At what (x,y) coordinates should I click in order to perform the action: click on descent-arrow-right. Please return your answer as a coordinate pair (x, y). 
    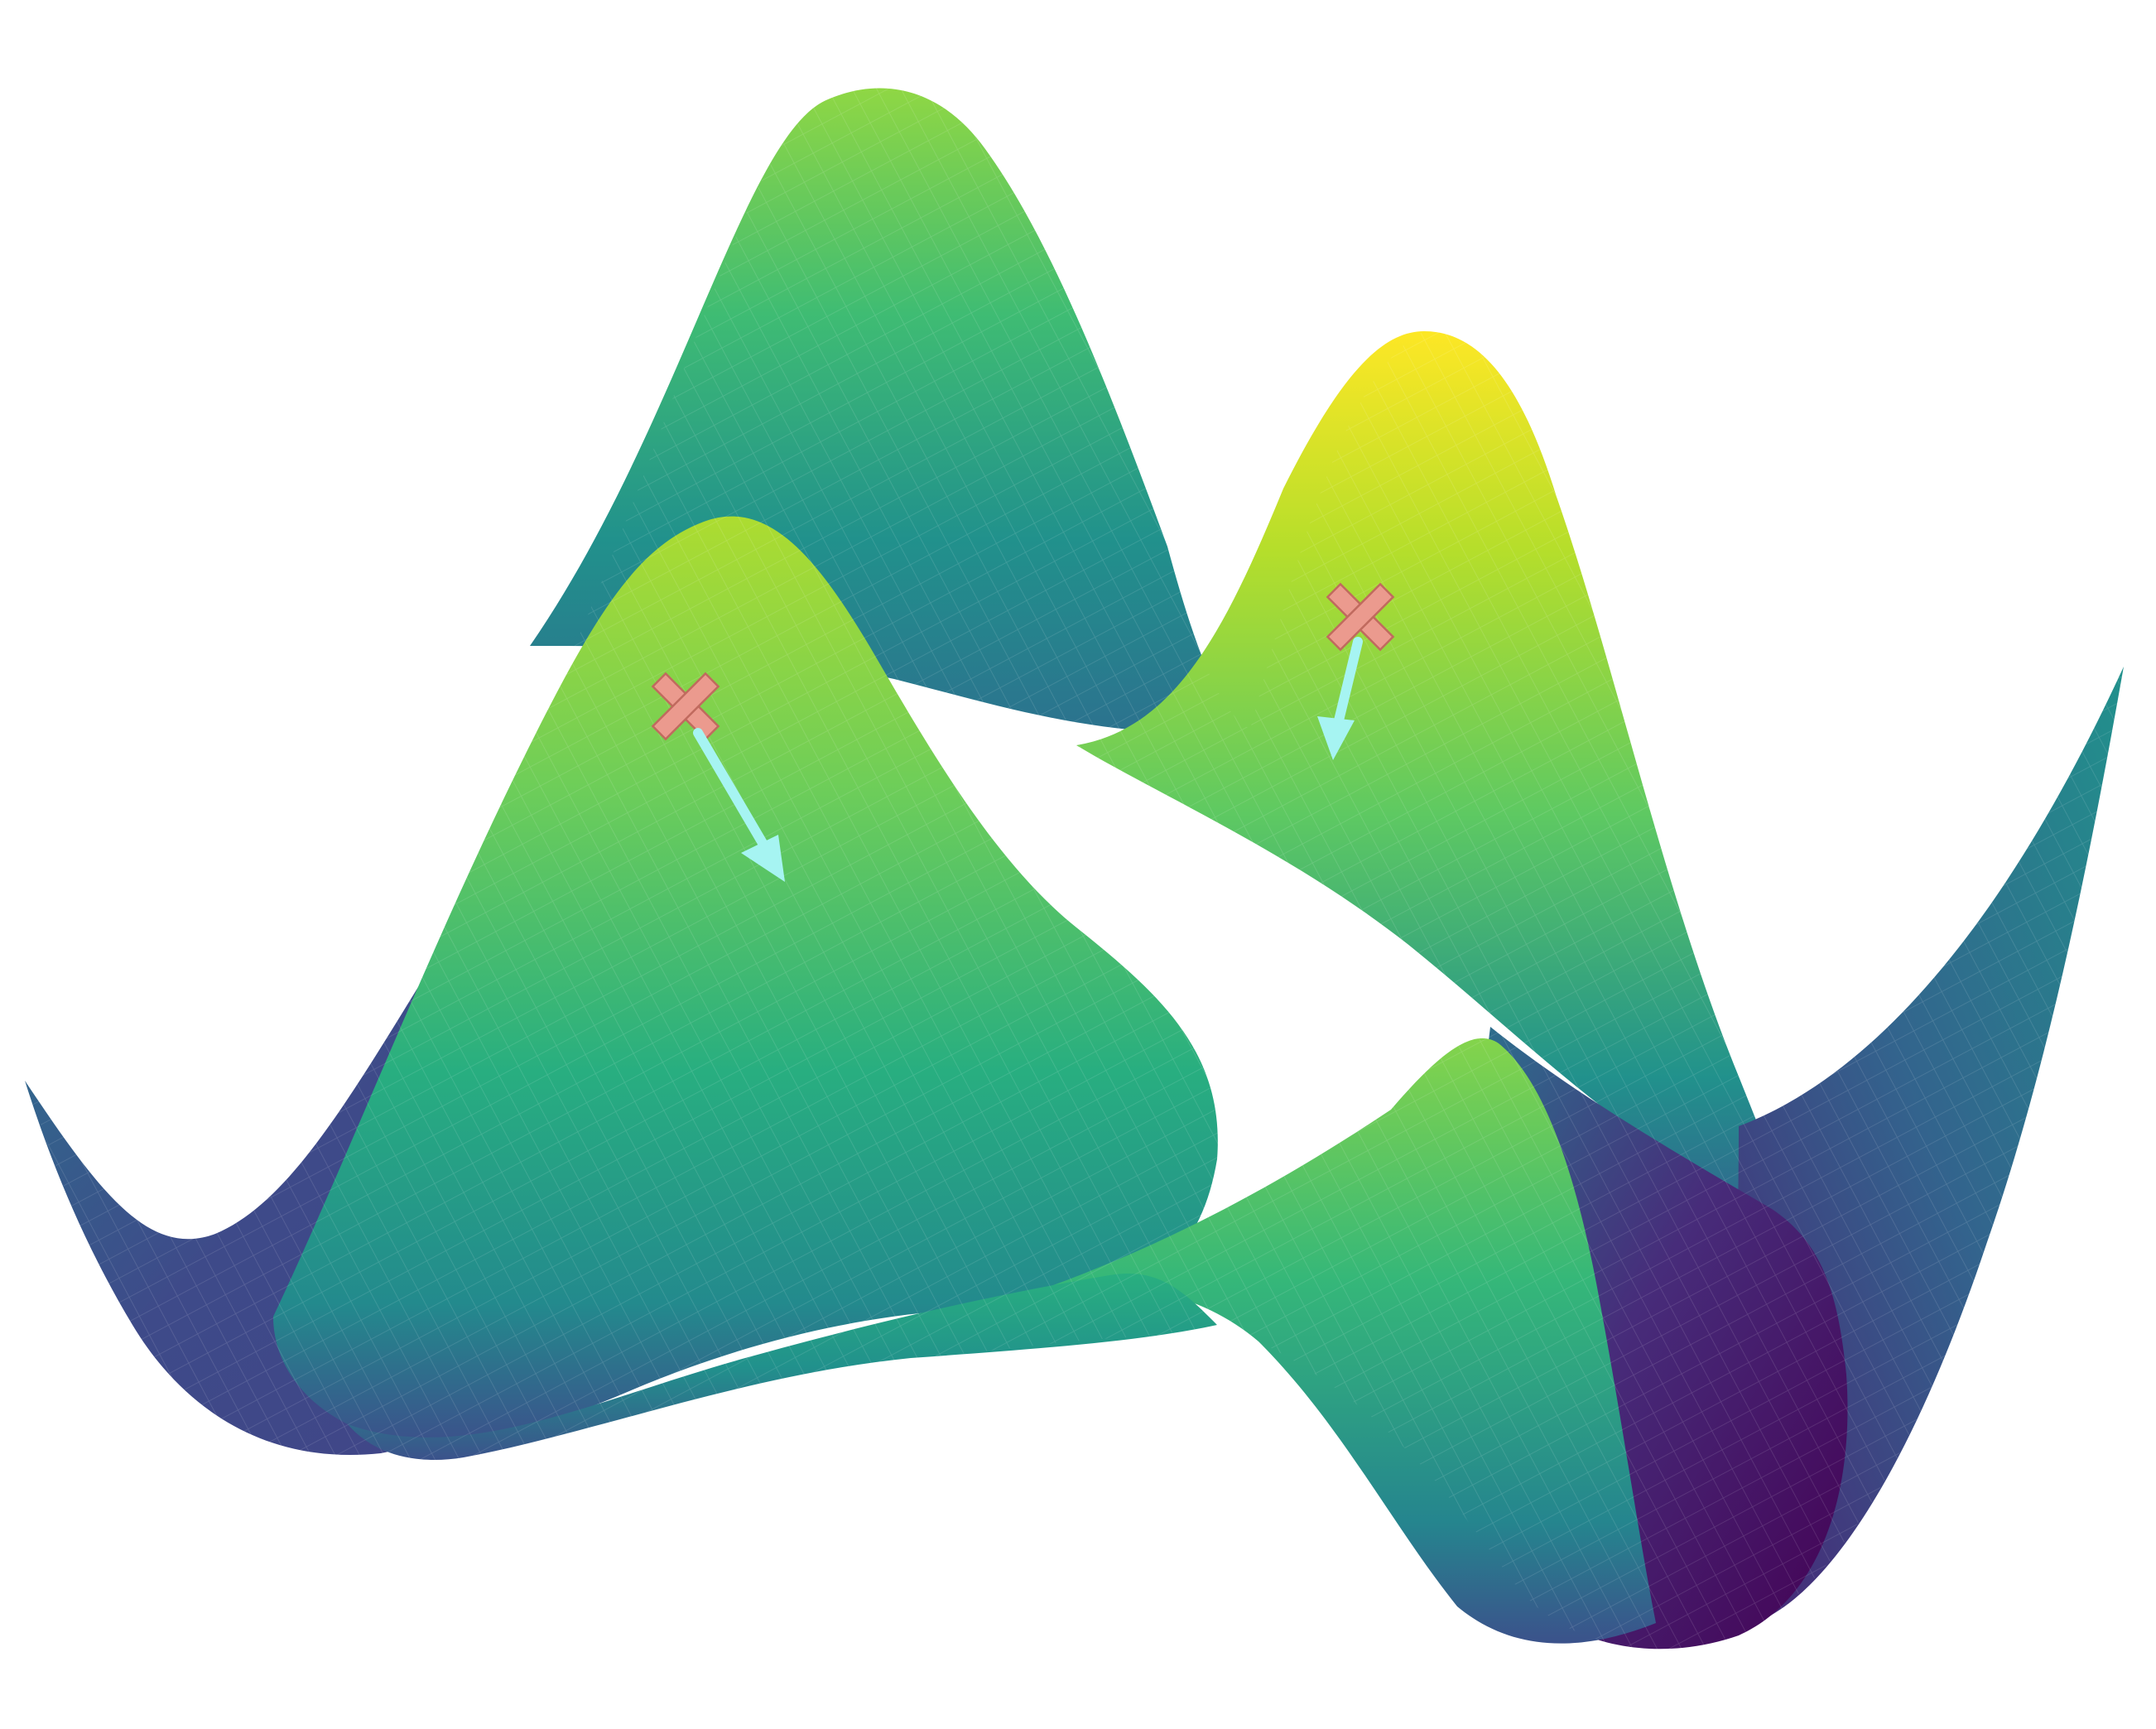
    Looking at the image, I should click on (1340, 699).